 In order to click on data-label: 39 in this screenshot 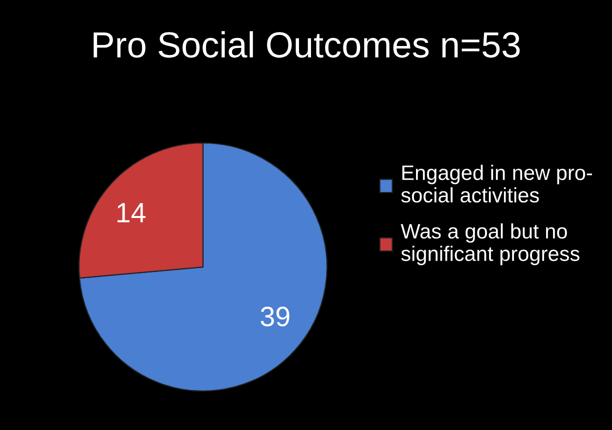, I will do `click(275, 316)`.